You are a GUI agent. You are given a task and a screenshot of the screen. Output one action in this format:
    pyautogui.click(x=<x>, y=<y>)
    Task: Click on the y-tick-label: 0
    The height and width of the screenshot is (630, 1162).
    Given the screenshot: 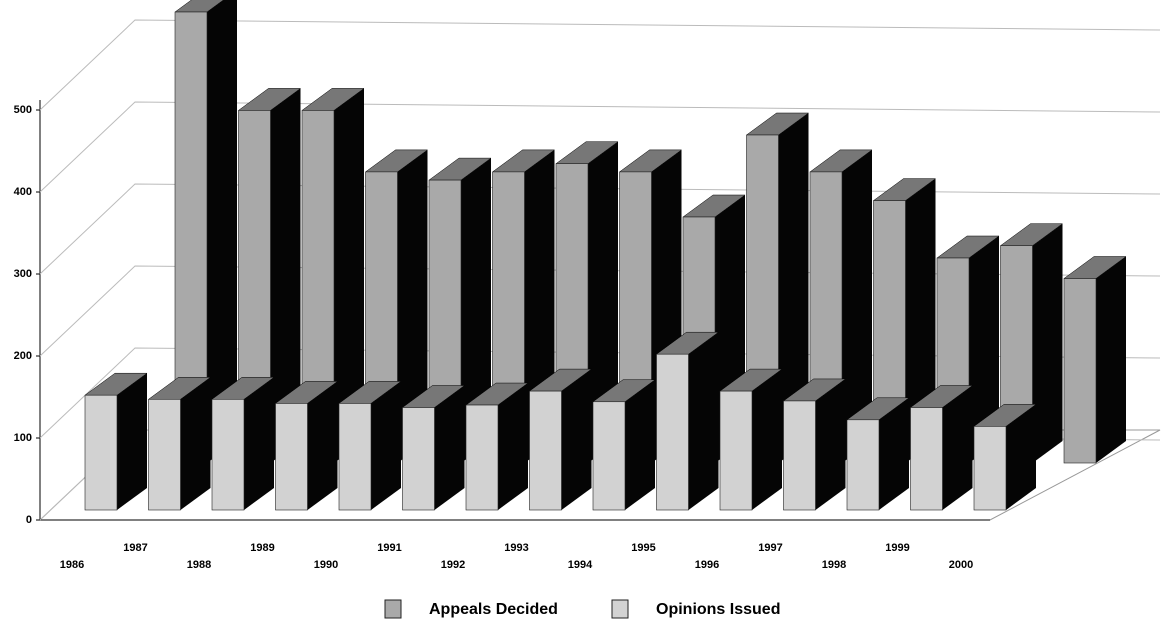 What is the action you would take?
    pyautogui.click(x=29, y=520)
    